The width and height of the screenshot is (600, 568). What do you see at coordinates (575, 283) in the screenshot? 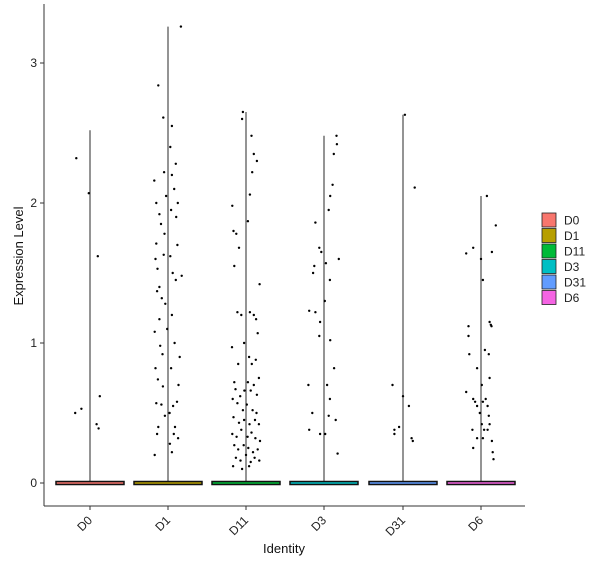
I see `legend-label-d31: D31` at bounding box center [575, 283].